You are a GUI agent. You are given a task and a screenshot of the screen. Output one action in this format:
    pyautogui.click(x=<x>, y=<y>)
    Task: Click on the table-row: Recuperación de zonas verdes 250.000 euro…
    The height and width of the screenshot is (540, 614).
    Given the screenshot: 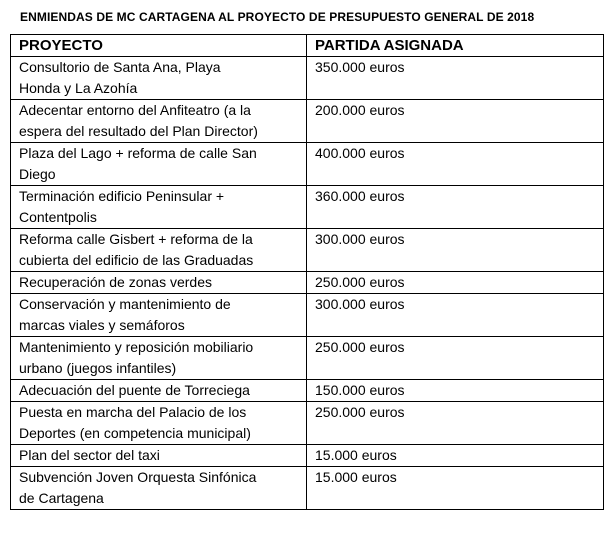 What is the action you would take?
    pyautogui.click(x=307, y=282)
    